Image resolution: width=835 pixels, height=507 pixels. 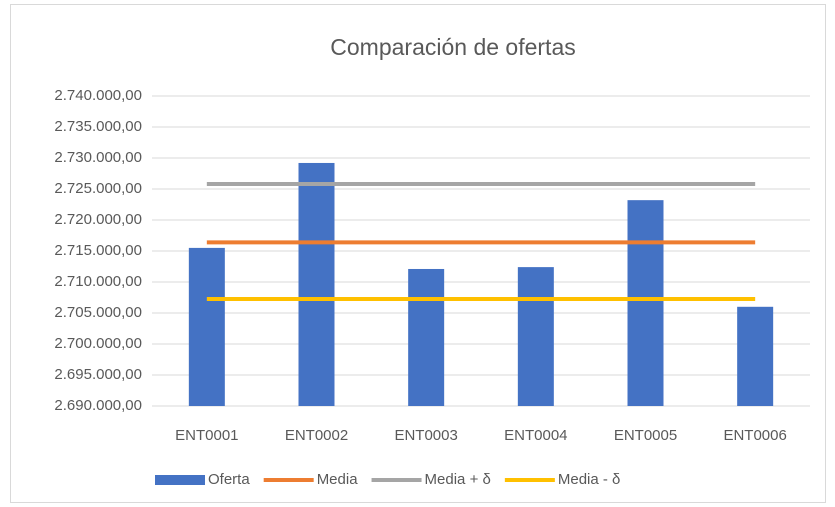 I want to click on y-tick-label: 2.725.000,00, so click(x=98, y=188).